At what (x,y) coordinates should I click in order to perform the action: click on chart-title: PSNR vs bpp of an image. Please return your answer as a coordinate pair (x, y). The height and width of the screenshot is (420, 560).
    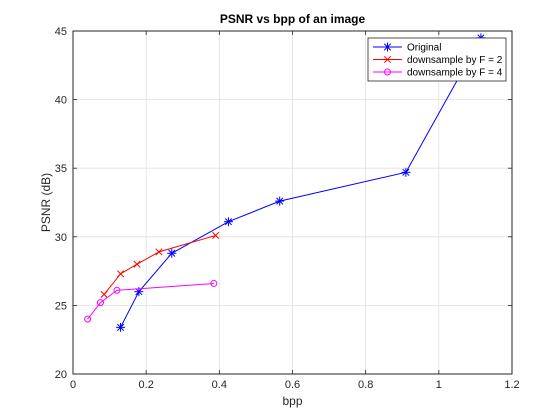
    Looking at the image, I should click on (293, 19).